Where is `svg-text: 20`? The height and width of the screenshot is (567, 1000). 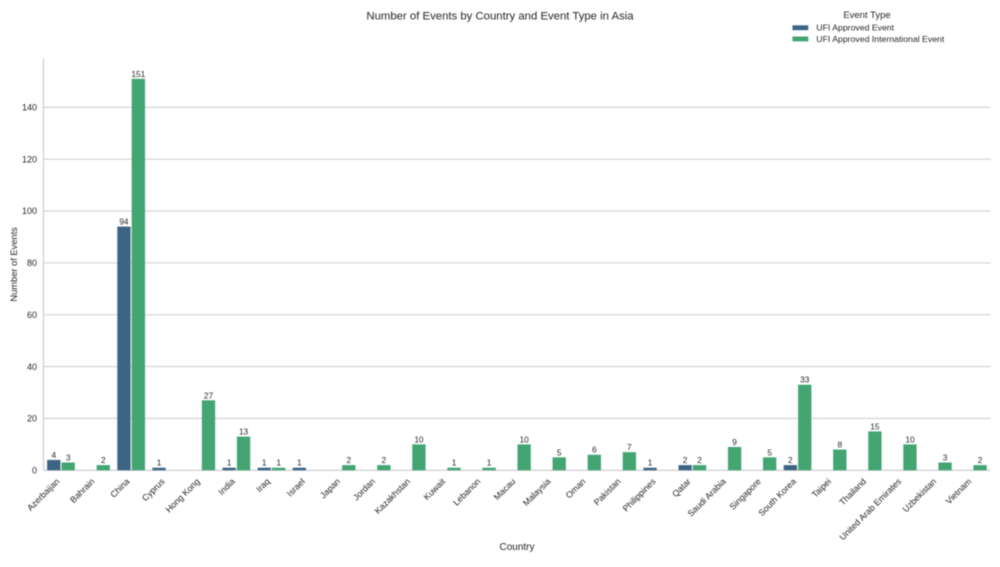 svg-text: 20 is located at coordinates (32, 419).